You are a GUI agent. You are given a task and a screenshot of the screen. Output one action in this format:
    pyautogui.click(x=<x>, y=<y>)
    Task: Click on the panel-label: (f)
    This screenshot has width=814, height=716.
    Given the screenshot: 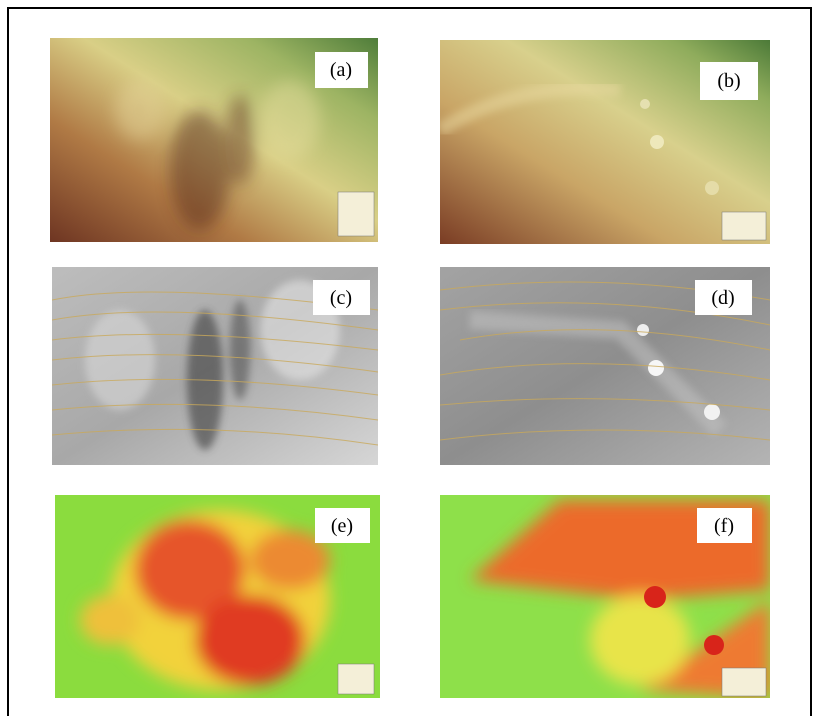 What is the action you would take?
    pyautogui.click(x=724, y=526)
    